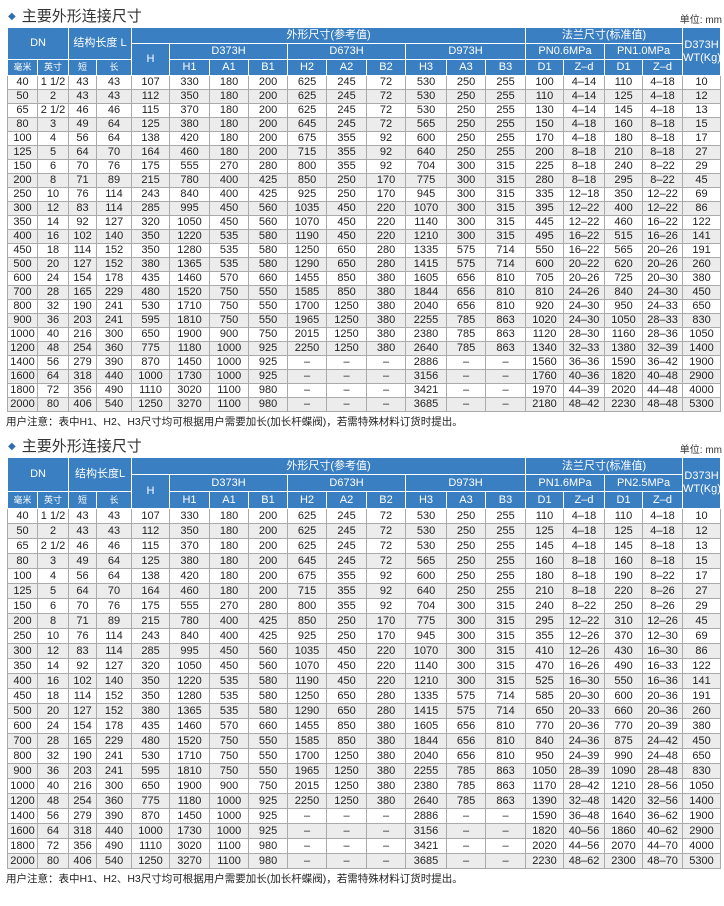  Describe the element at coordinates (229, 250) in the screenshot. I see `table-cell: 535` at that location.